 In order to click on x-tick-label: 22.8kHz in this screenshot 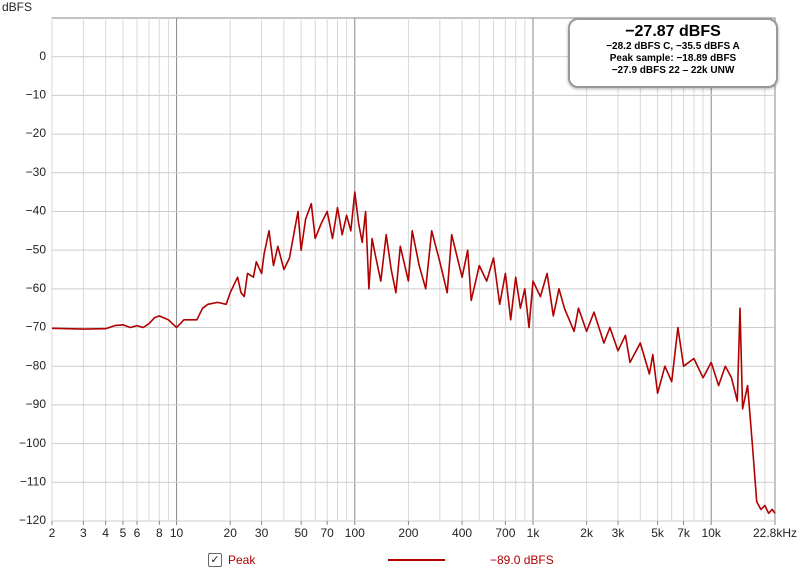, I will do `click(775, 533)`.